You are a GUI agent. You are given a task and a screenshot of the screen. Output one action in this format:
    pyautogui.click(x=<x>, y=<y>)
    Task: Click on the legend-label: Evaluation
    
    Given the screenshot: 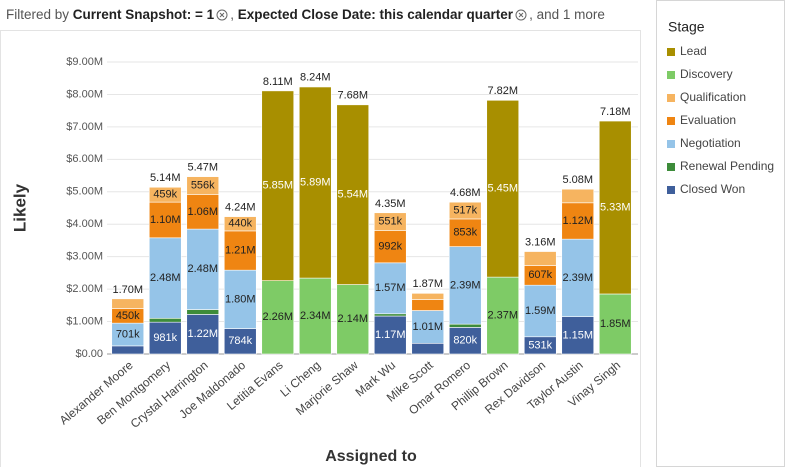 What is the action you would take?
    pyautogui.click(x=708, y=120)
    